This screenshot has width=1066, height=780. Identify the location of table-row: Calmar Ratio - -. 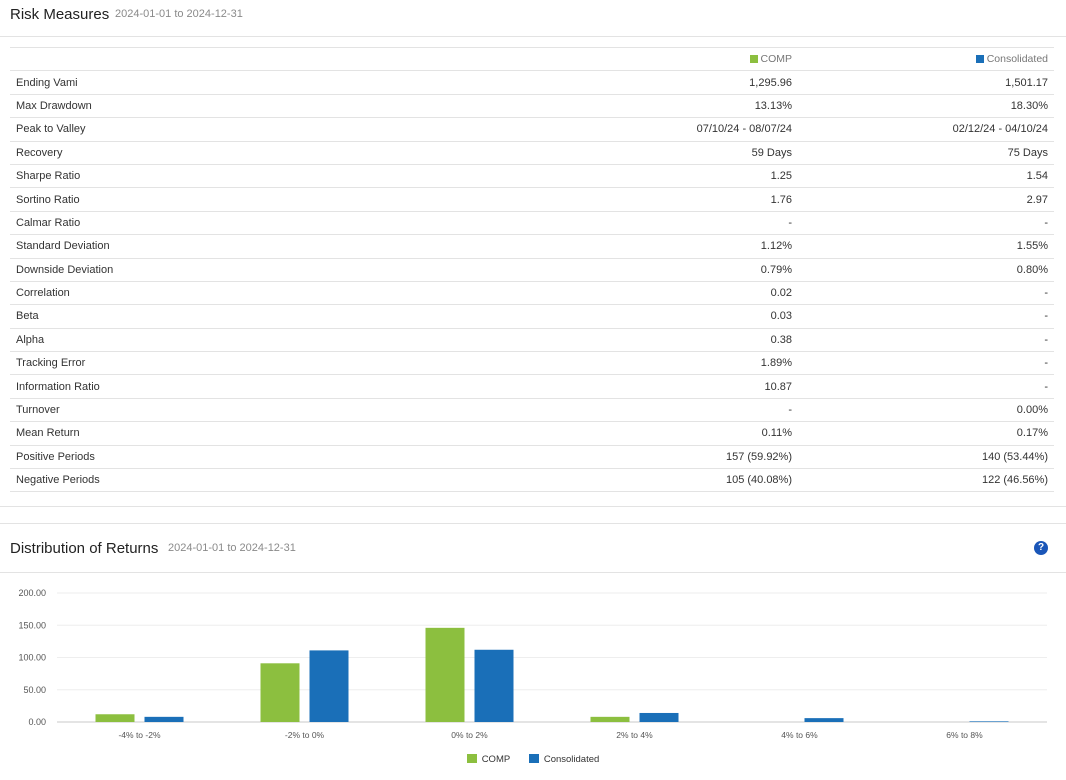
(532, 222).